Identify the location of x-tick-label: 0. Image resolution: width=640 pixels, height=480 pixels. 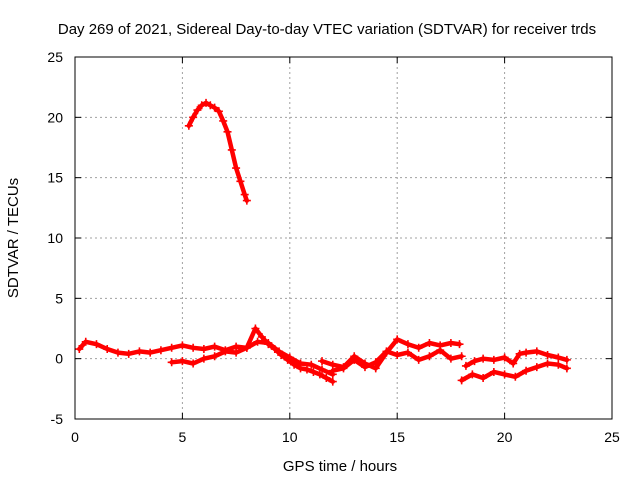
(75, 437).